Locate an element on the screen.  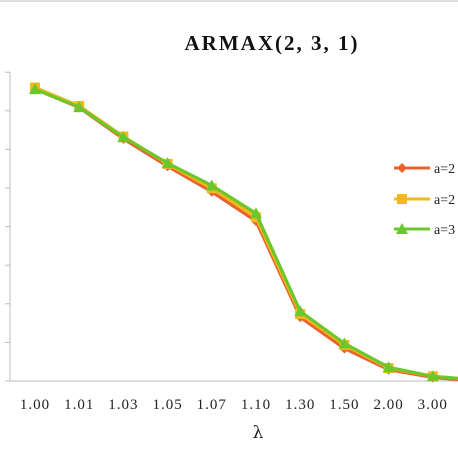
data-point-diamond is located at coordinates (402, 168).